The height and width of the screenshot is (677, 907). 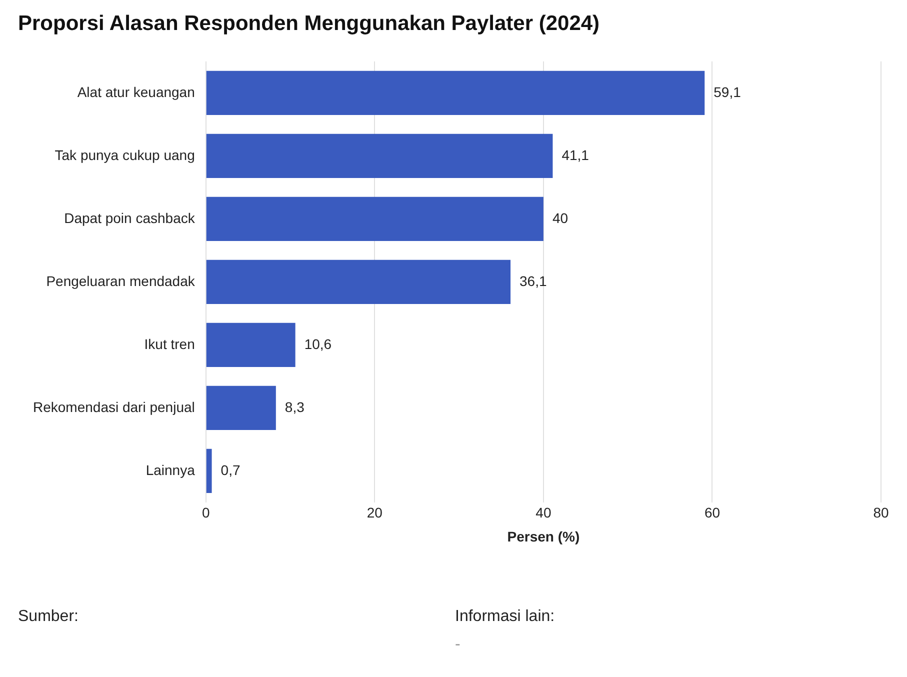 I want to click on data-label: 40, so click(x=560, y=218).